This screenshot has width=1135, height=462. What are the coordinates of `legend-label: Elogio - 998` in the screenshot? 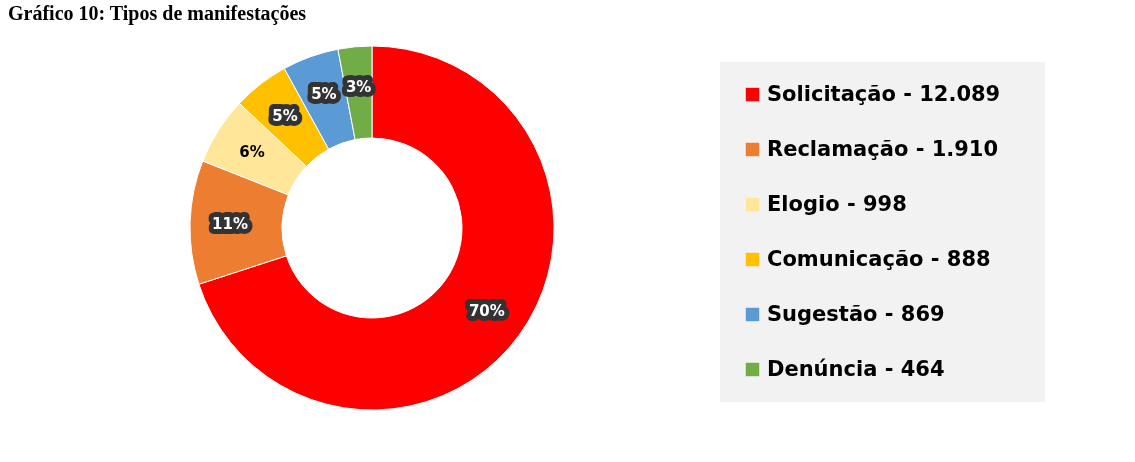 It's located at (837, 203).